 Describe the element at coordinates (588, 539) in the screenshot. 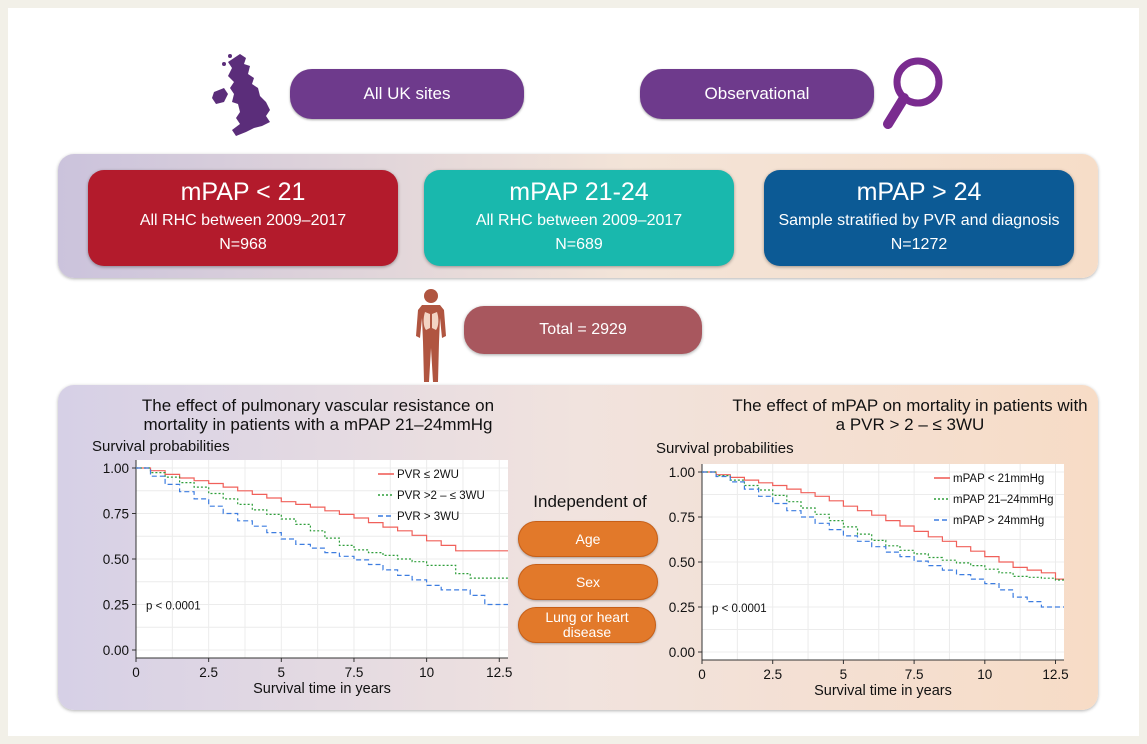

I see `factor-age: Age` at that location.